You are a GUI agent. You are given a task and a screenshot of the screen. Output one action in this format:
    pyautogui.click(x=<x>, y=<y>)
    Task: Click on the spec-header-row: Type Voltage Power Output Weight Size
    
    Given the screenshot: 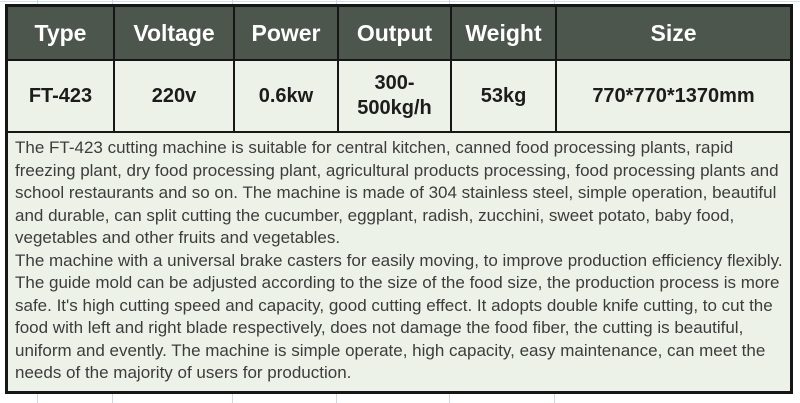 What is the action you would take?
    pyautogui.click(x=399, y=33)
    